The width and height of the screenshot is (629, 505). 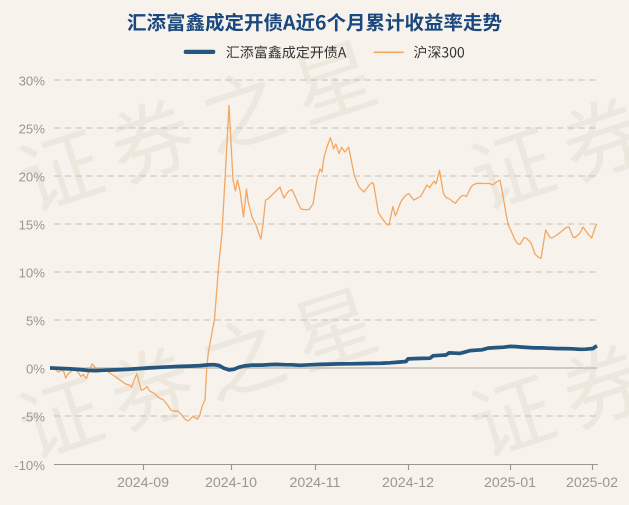 What do you see at coordinates (143, 483) in the screenshot?
I see `svg-text: 2024-09` at bounding box center [143, 483].